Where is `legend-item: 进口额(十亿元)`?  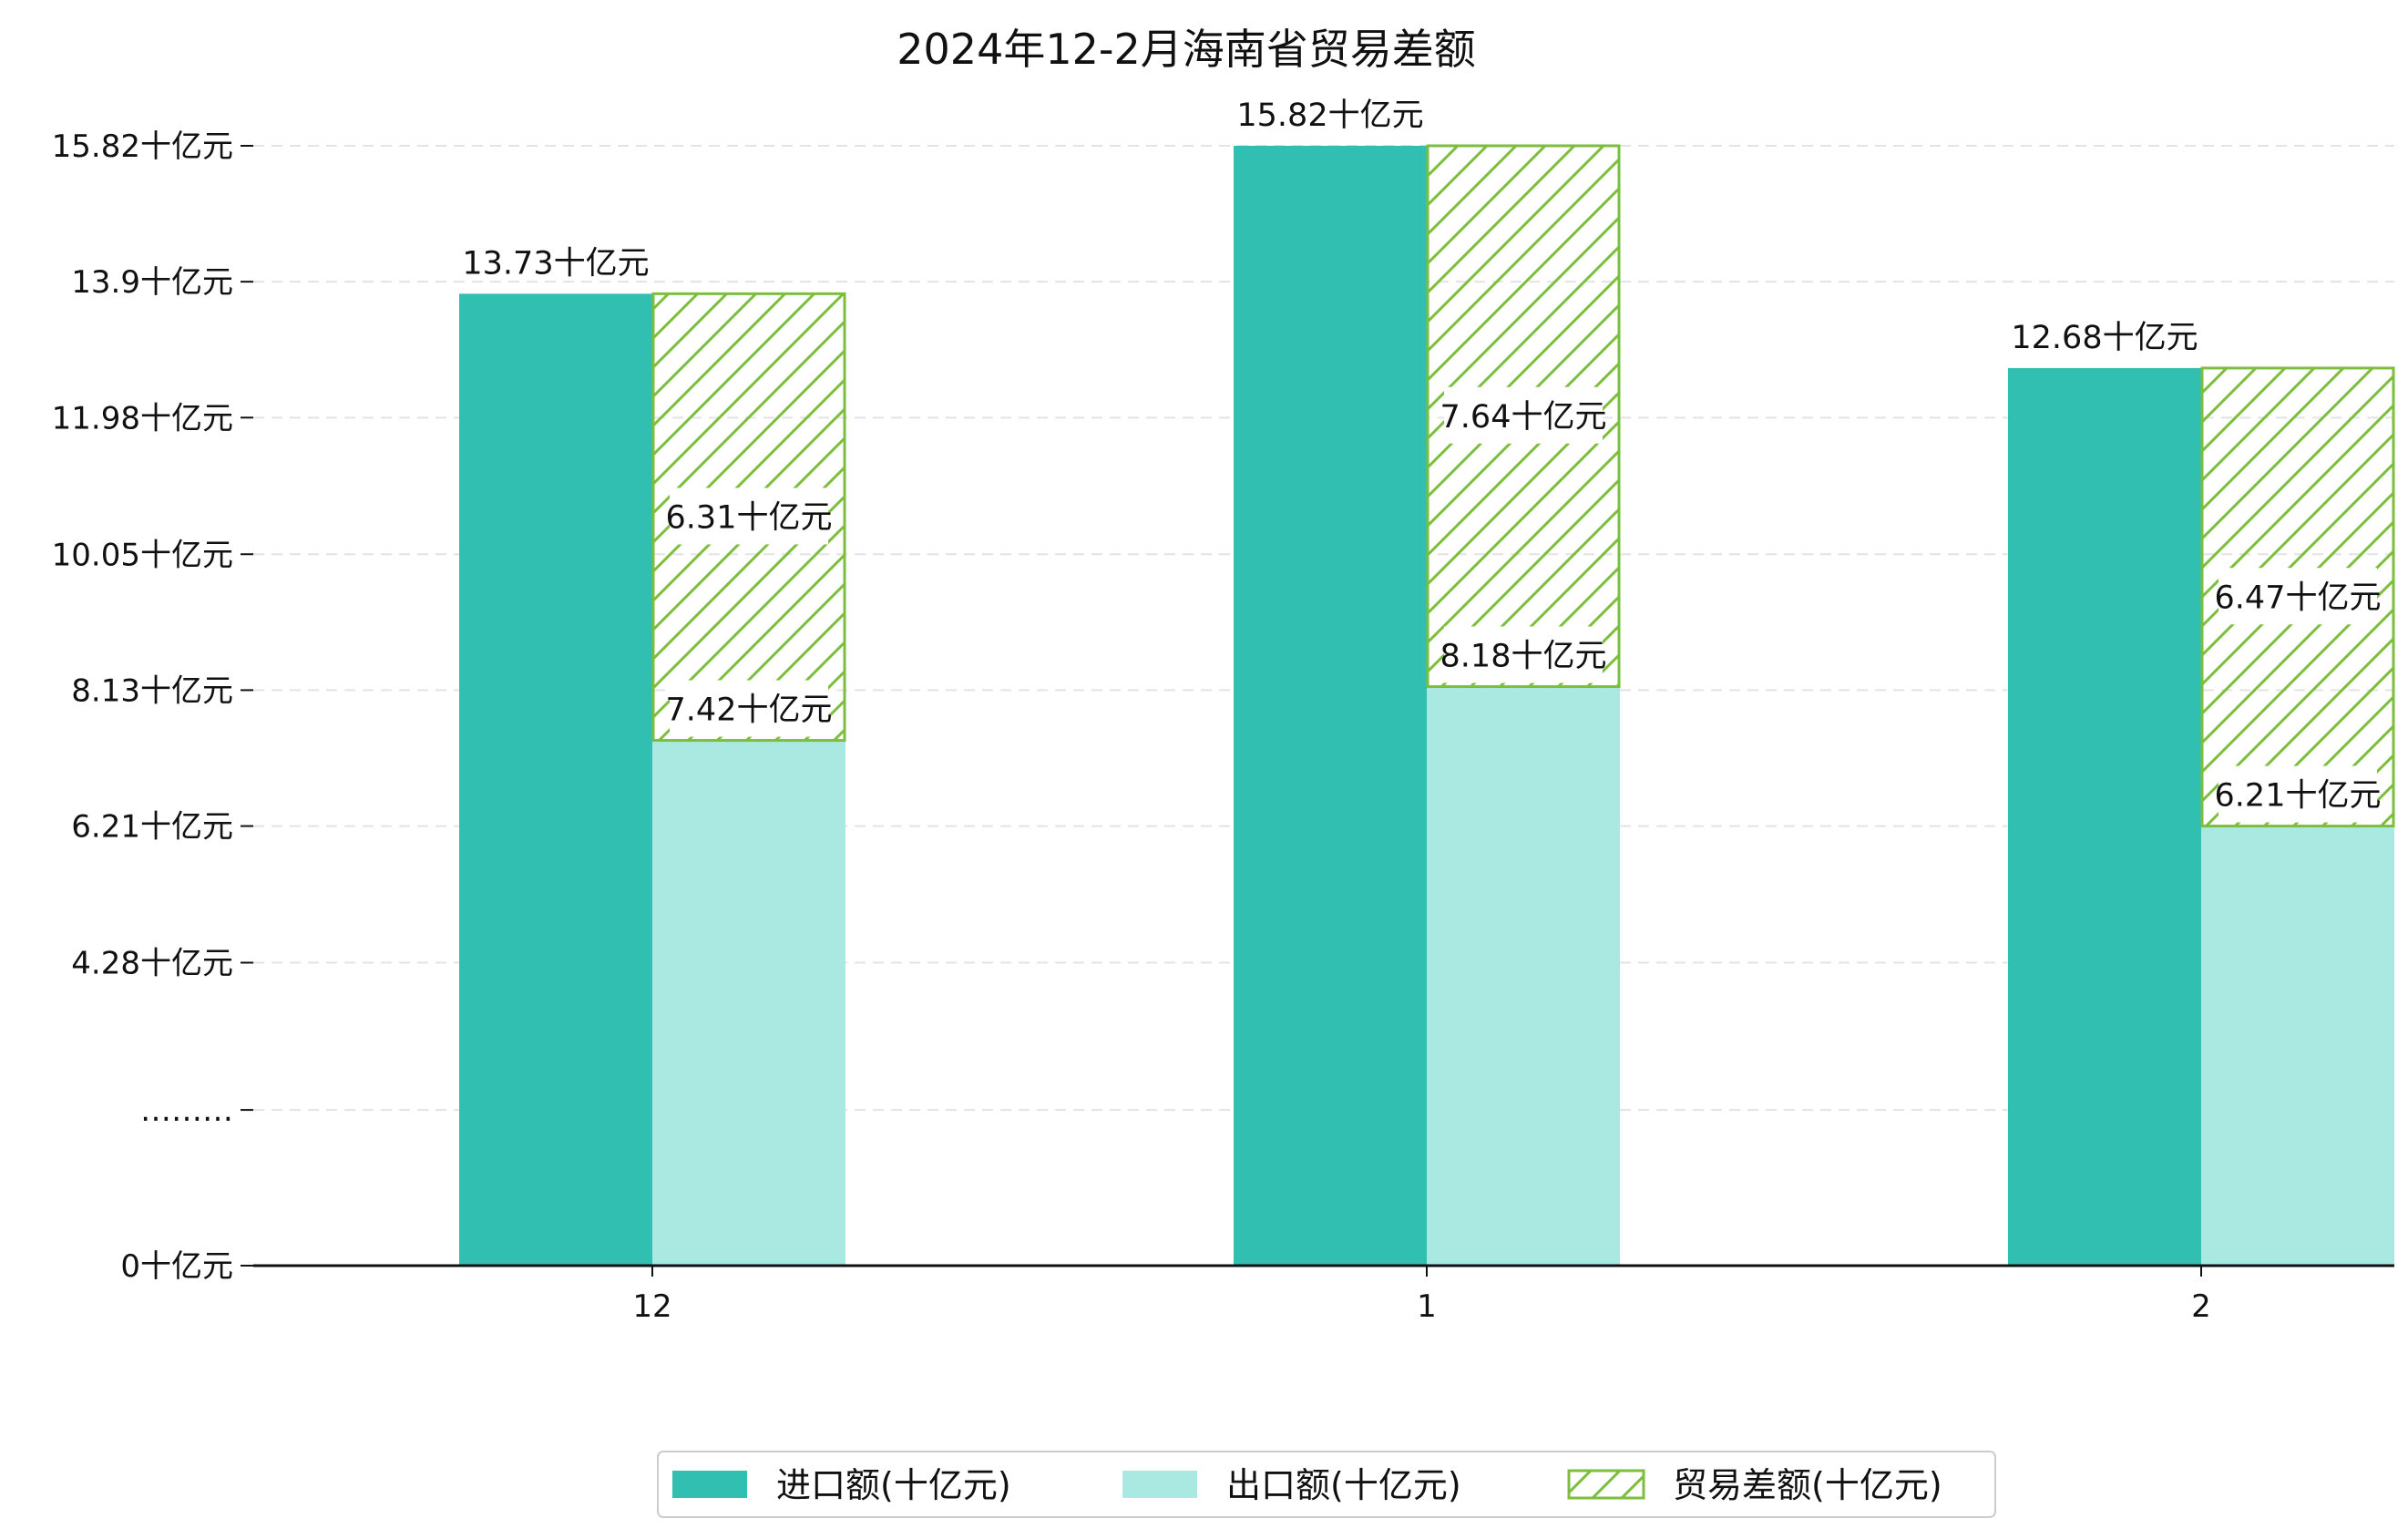
legend-item: 进口额(十亿元) is located at coordinates (842, 1485).